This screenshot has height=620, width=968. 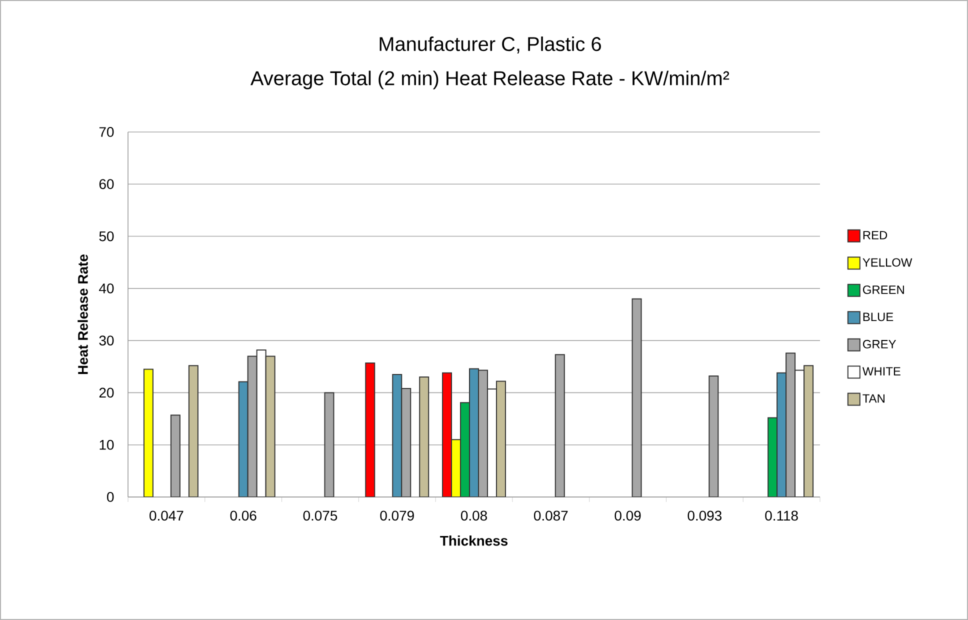 What do you see at coordinates (878, 317) in the screenshot?
I see `legend-label: BLUE` at bounding box center [878, 317].